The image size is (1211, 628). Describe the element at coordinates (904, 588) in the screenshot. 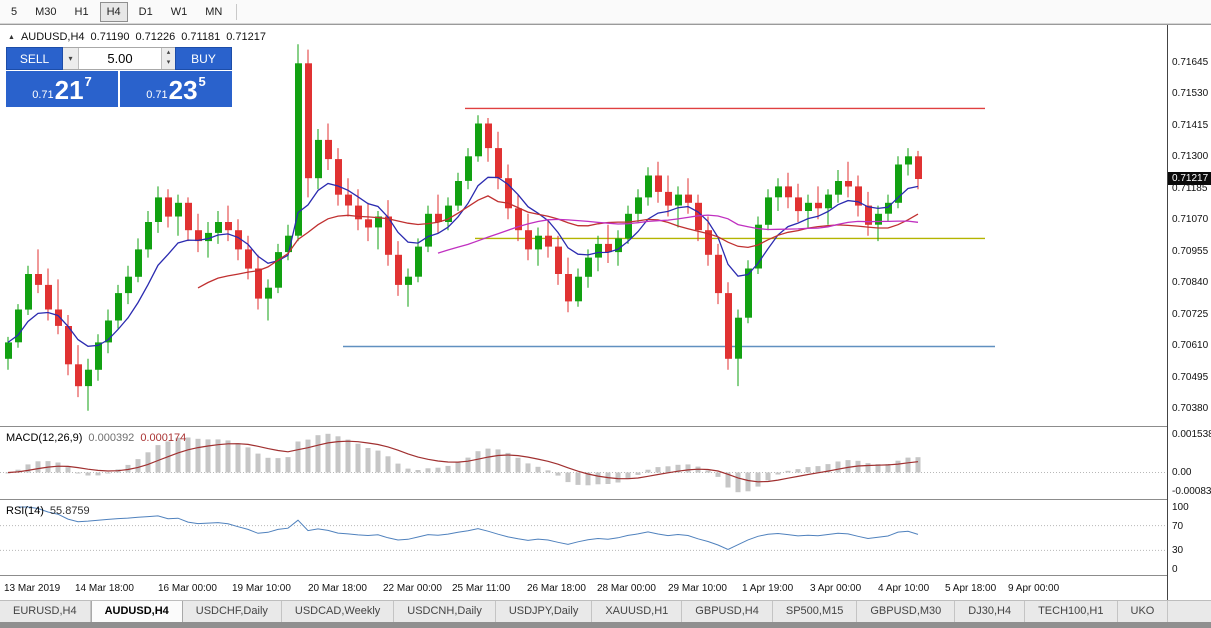

I see `time-axis-label: 4 Apr 10:00` at that location.